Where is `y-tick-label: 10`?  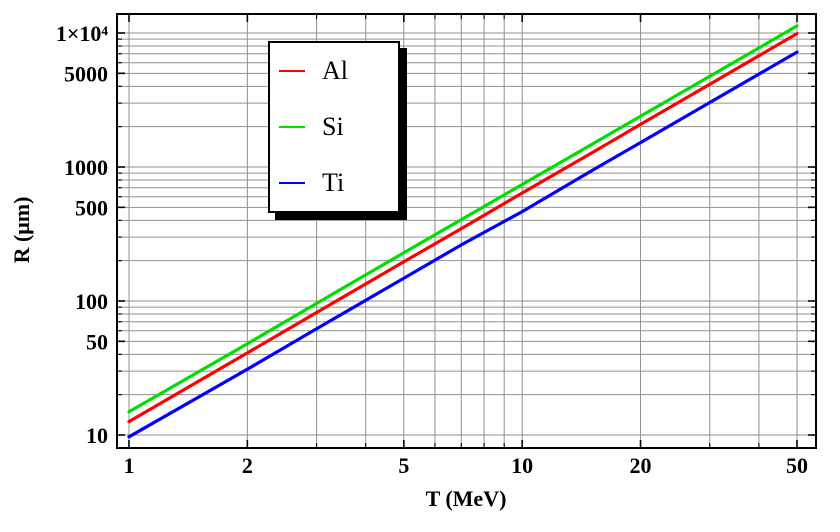 y-tick-label: 10 is located at coordinates (97, 435).